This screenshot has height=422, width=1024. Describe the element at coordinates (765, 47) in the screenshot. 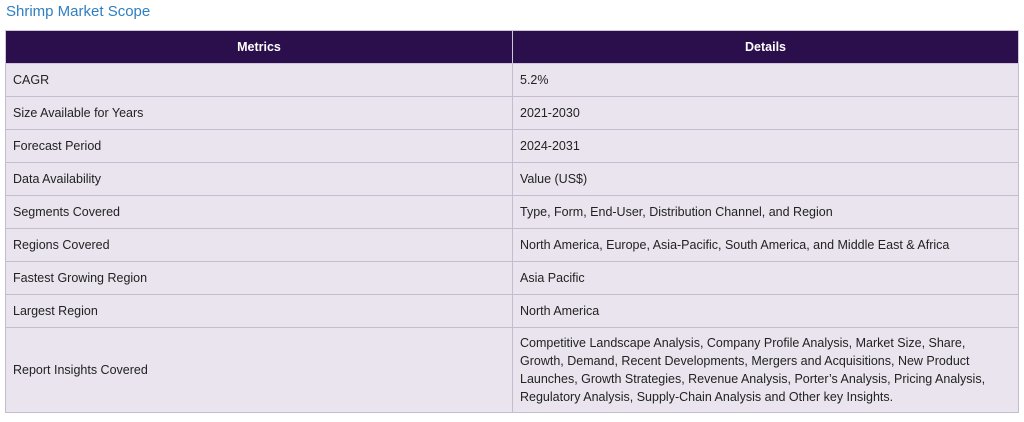

I see `column-header-details: Details` at that location.